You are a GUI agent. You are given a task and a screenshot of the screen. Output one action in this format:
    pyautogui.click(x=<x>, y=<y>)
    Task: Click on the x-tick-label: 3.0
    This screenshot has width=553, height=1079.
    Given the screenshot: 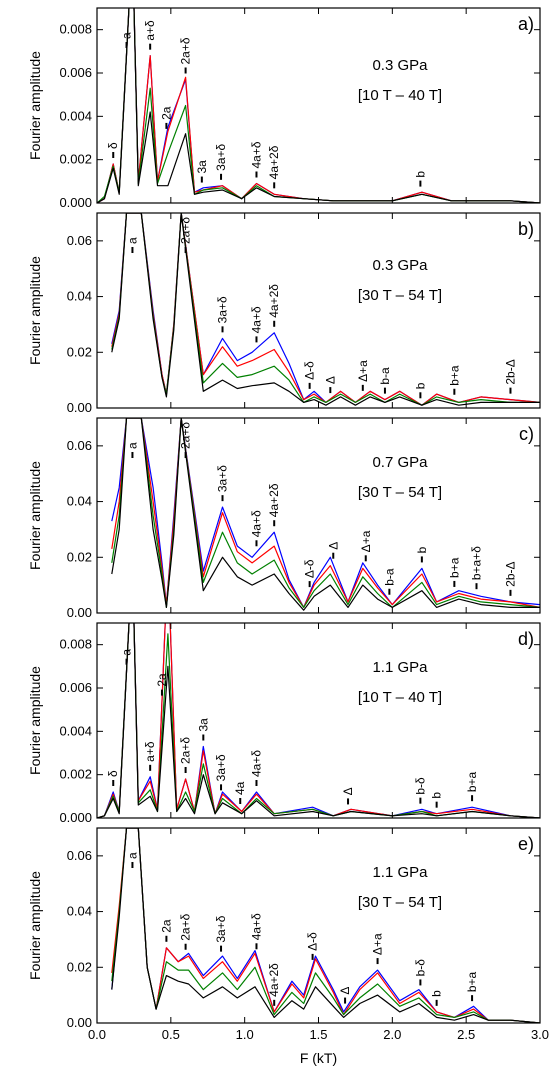 What is the action you would take?
    pyautogui.click(x=540, y=1034)
    